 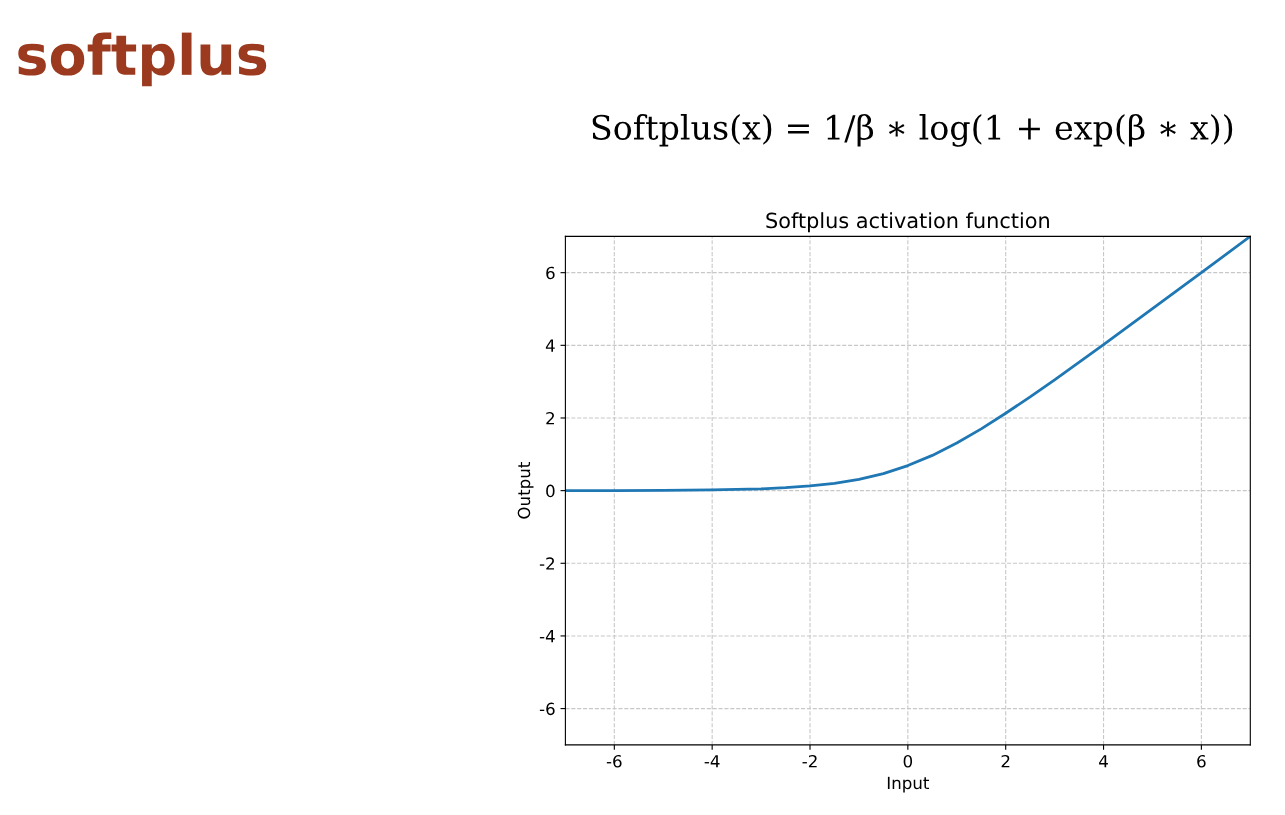 I want to click on x-tick-label: 4, so click(x=1103, y=761).